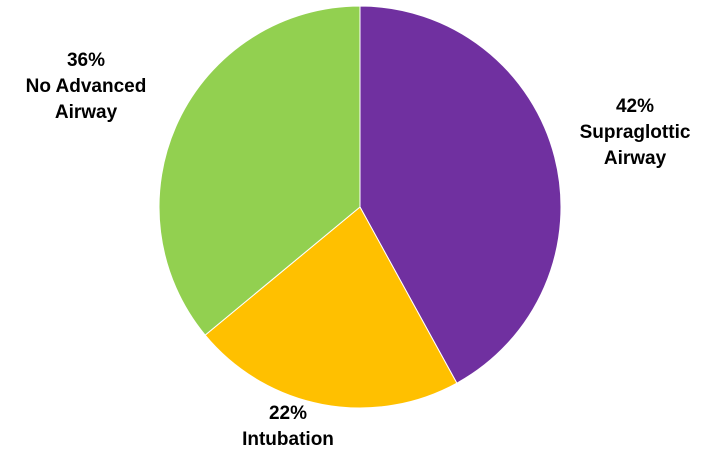  What do you see at coordinates (635, 106) in the screenshot?
I see `pie-value-label: 42%` at bounding box center [635, 106].